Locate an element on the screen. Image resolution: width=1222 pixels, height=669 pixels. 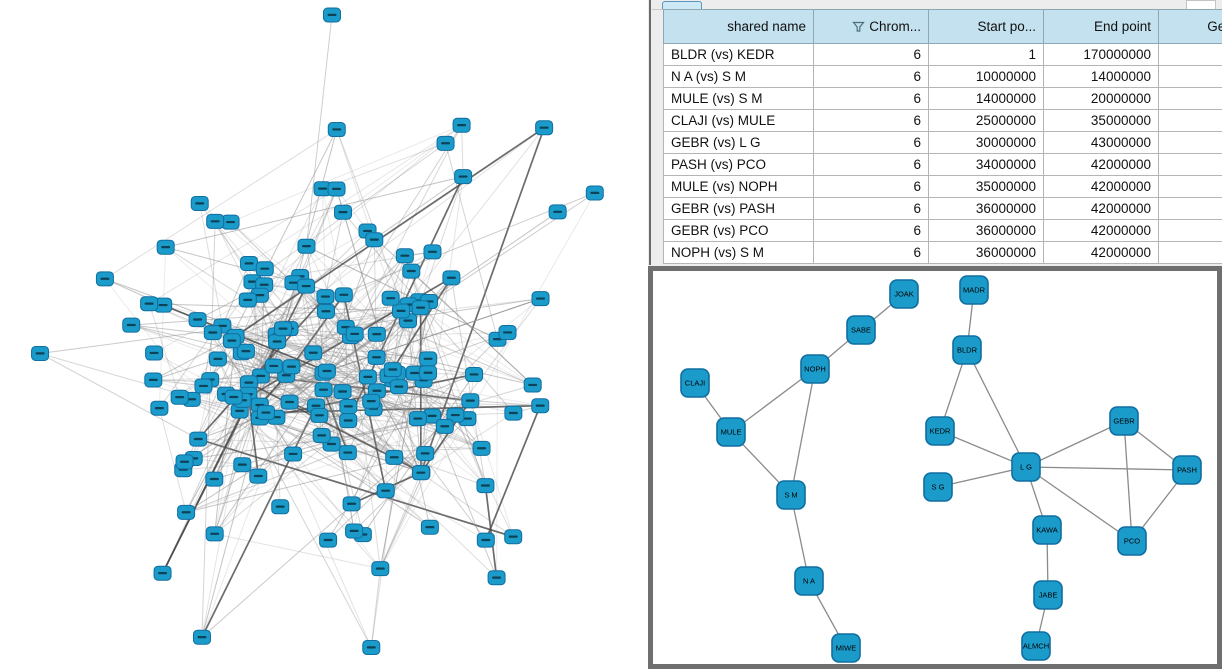
network-node: PASH is located at coordinates (1187, 470).